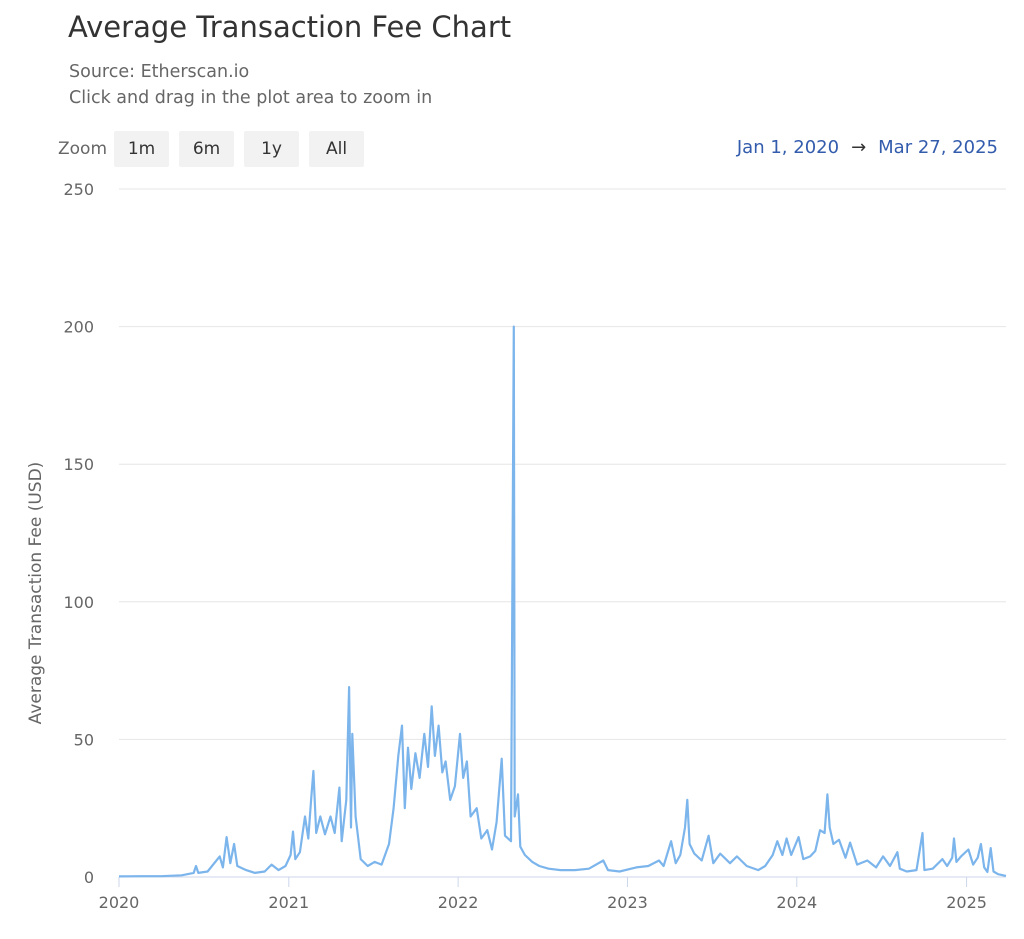 The width and height of the screenshot is (1024, 939). What do you see at coordinates (938, 147) in the screenshot?
I see `range-to: Mar 27, 2025` at bounding box center [938, 147].